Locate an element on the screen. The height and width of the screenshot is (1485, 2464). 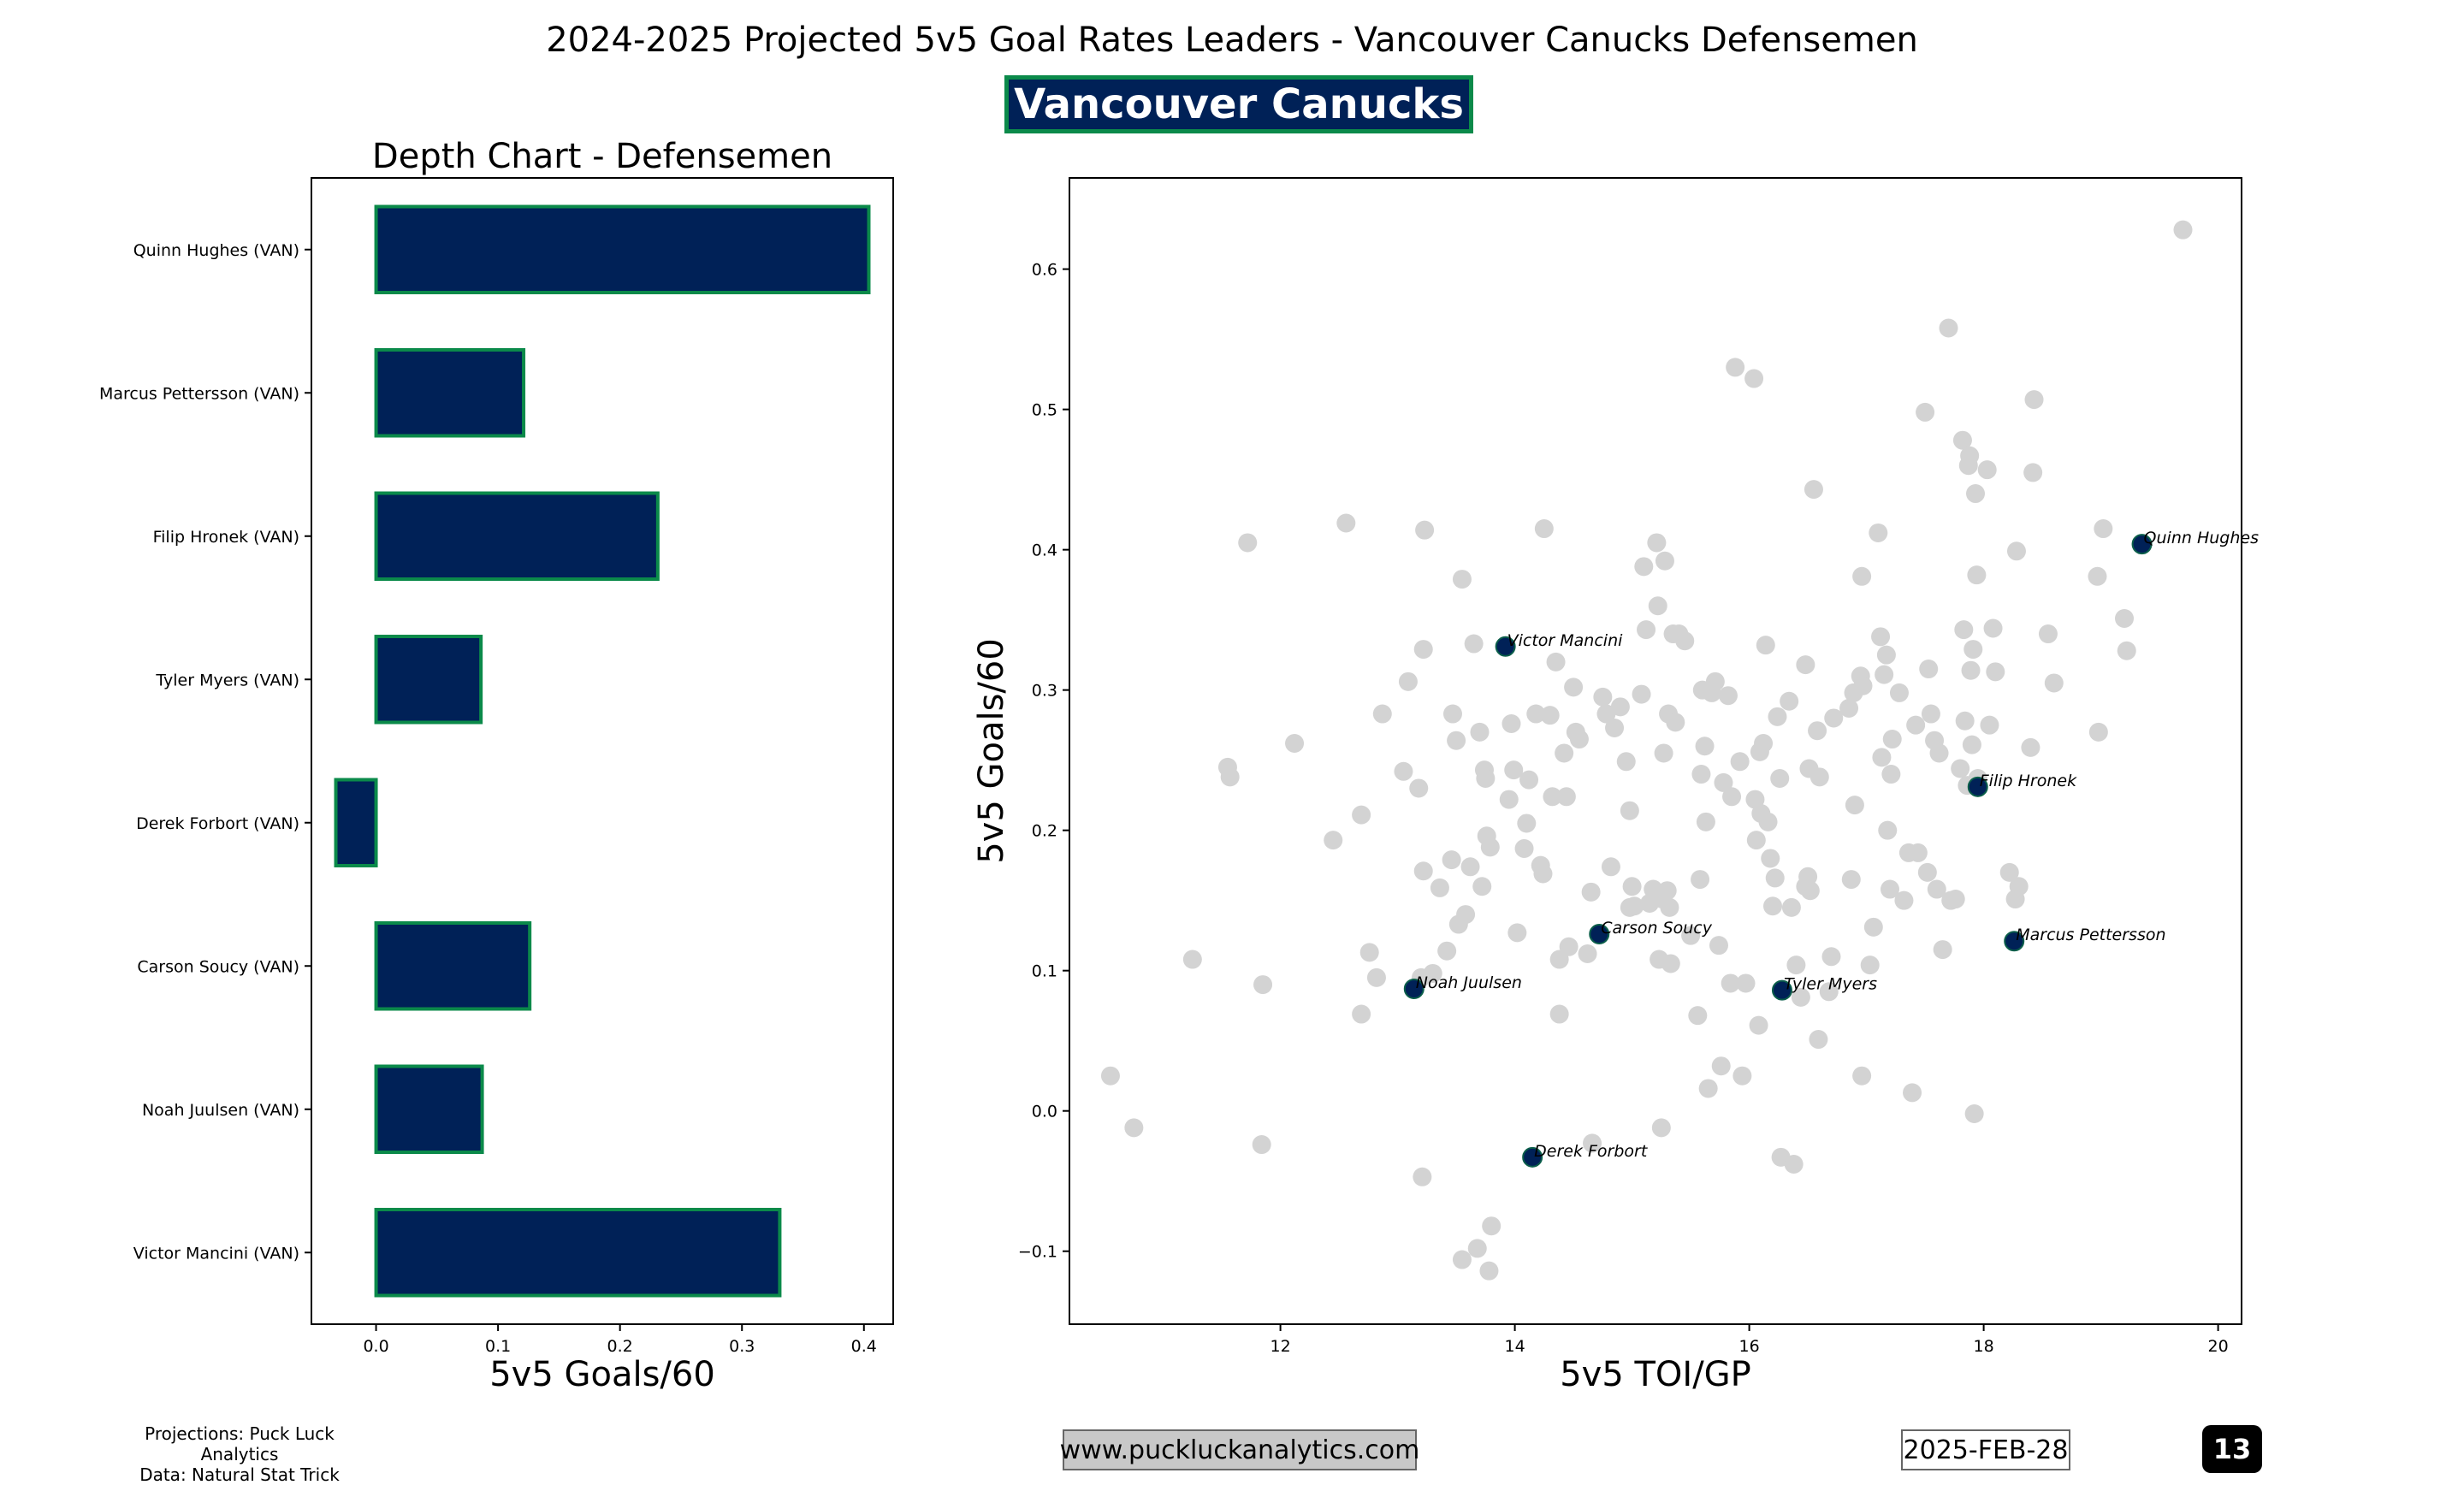
bar-chart-title: Depth Chart - Defensemen is located at coordinates (602, 157).